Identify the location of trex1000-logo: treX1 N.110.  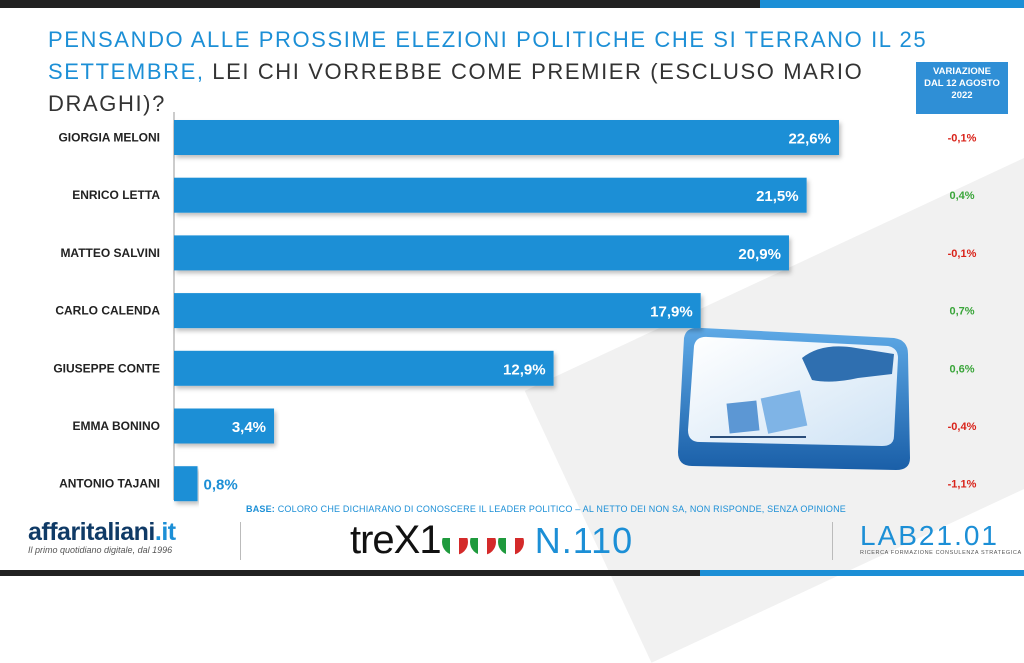
(491, 540).